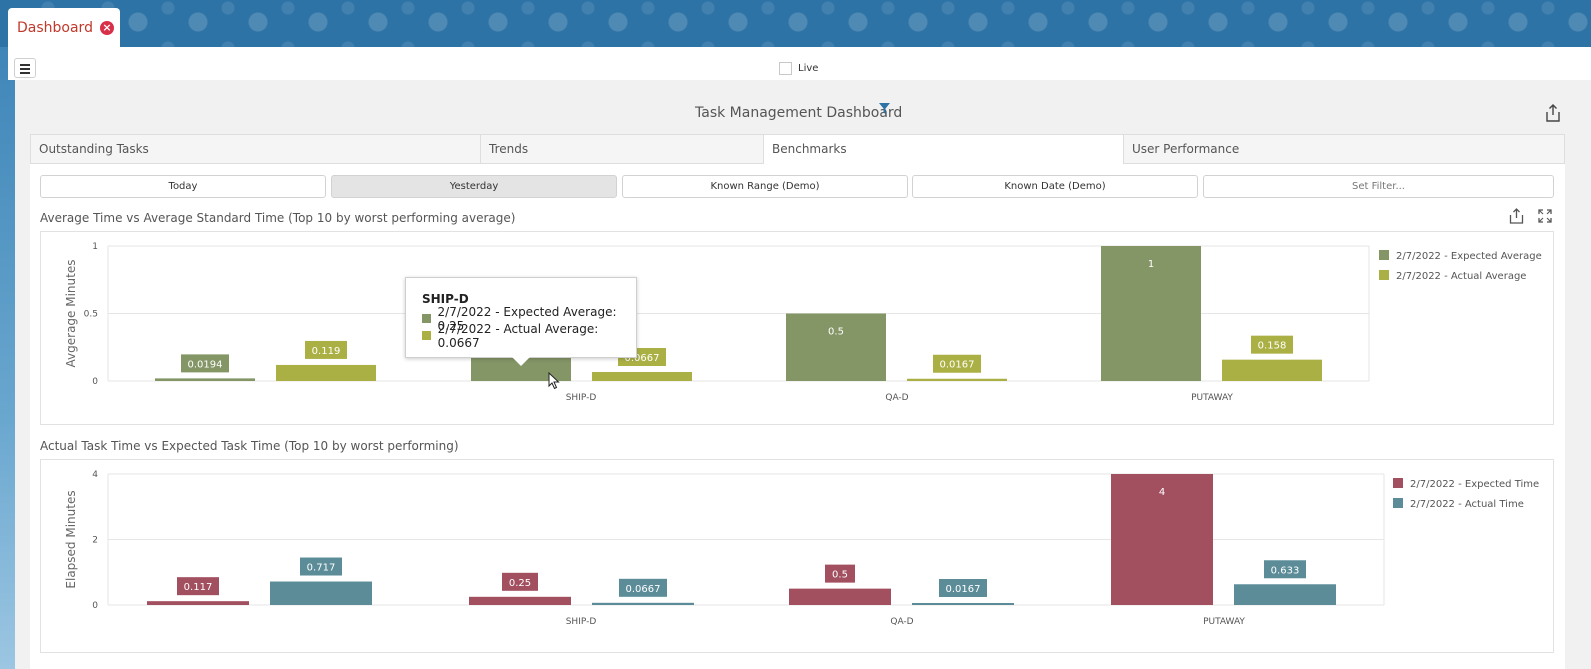 The image size is (1591, 669). I want to click on left-decorative-strip, so click(7, 358).